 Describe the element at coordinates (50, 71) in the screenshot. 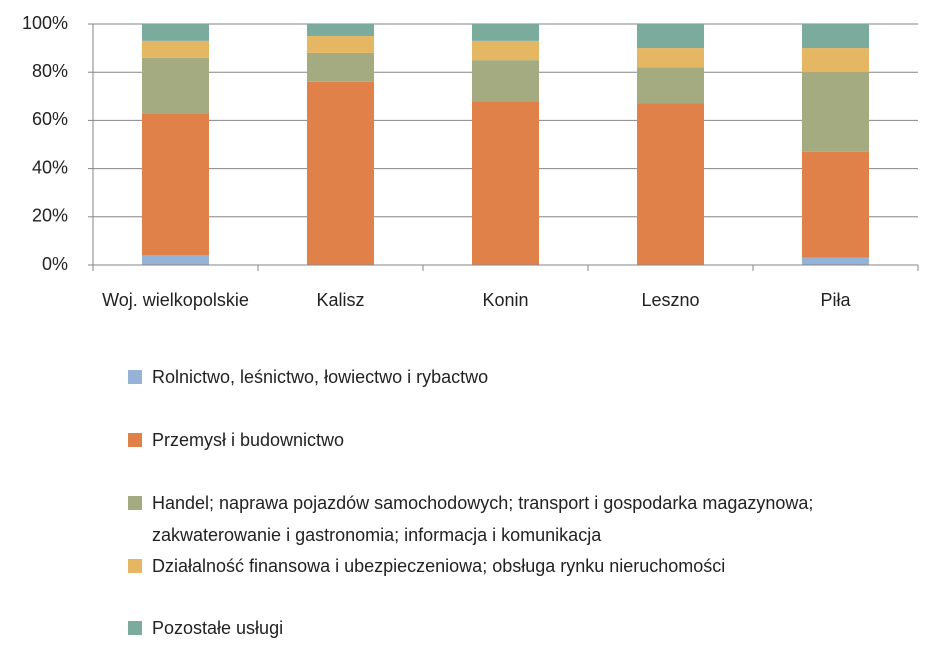

I see `y-tick-label: 80%` at that location.